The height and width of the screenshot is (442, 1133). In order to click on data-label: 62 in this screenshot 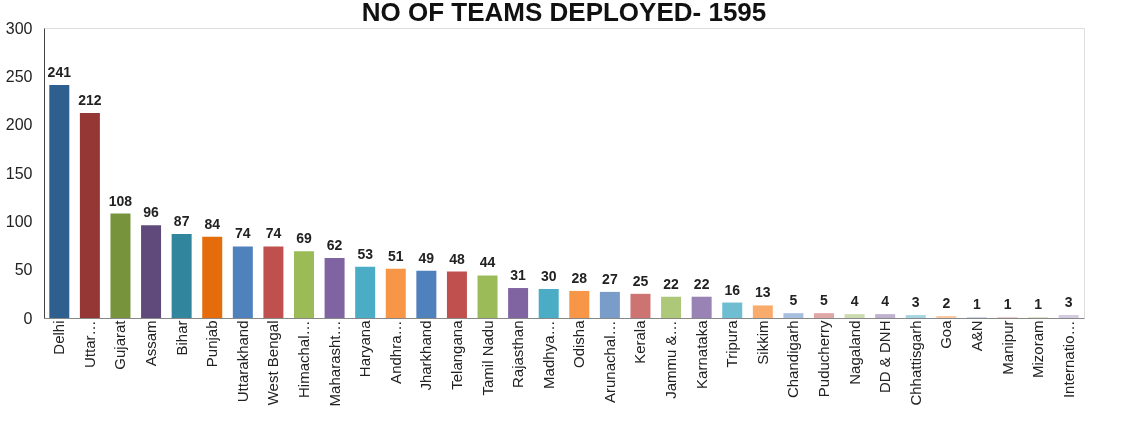, I will do `click(334, 245)`.